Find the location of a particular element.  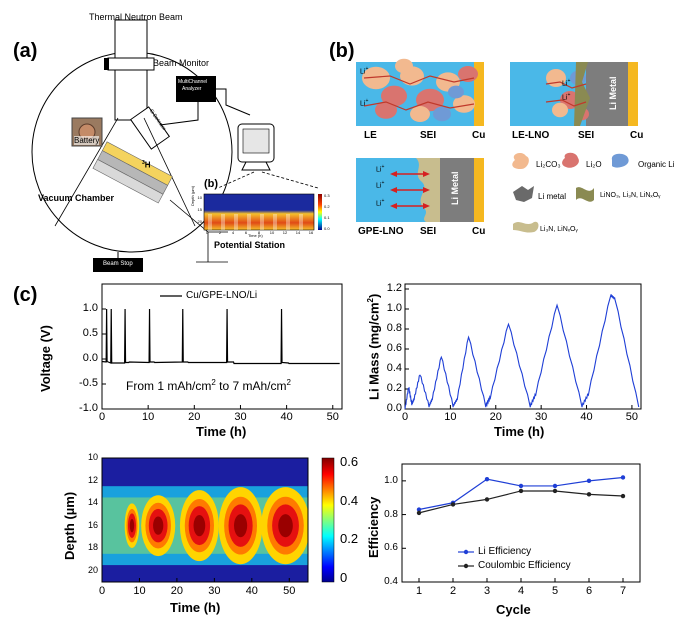

mass-xtick: 50 is located at coordinates (632, 417).